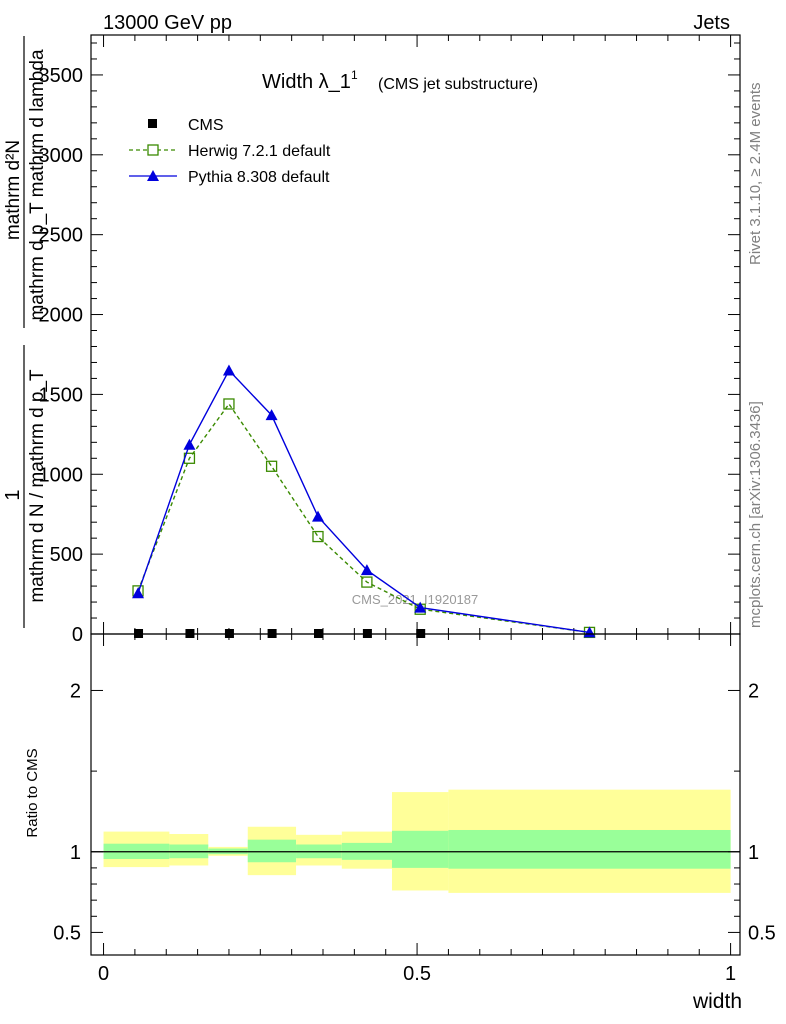  What do you see at coordinates (61, 395) in the screenshot?
I see `y-tick-label: 1500` at bounding box center [61, 395].